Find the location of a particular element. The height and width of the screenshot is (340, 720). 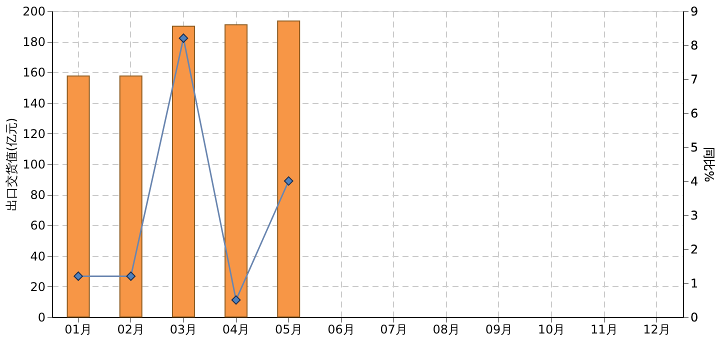

y-tick-label: 100 is located at coordinates (34, 165).